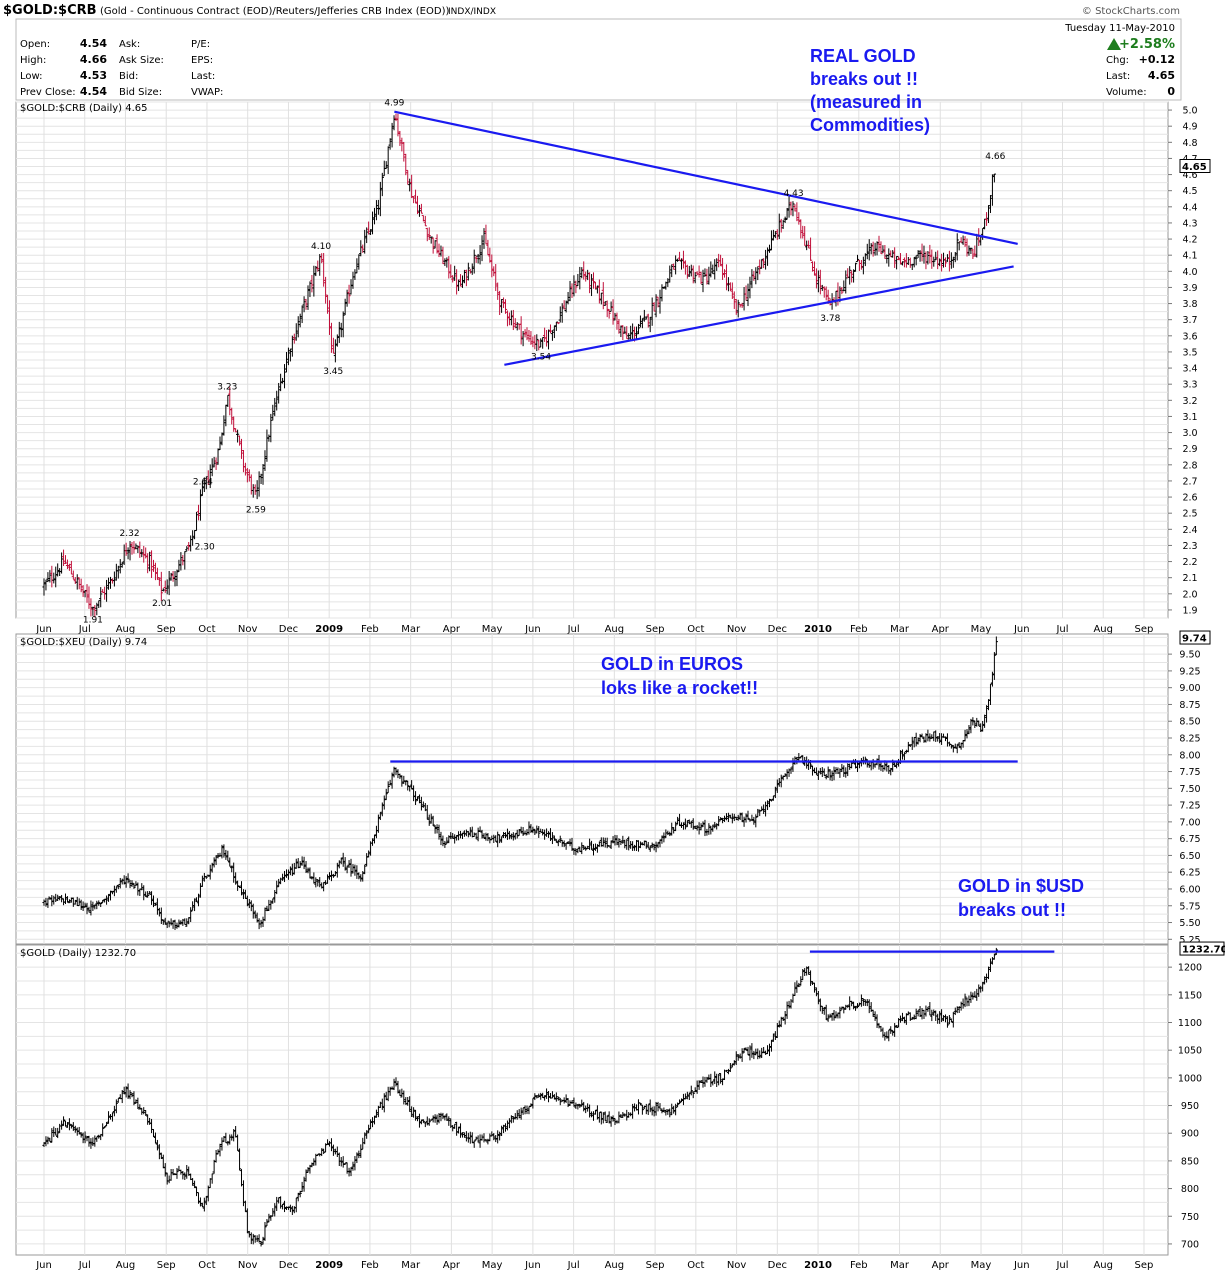 Image resolution: width=1225 pixels, height=1274 pixels. What do you see at coordinates (1189, 256) in the screenshot?
I see `y-tick-label: 4.1` at bounding box center [1189, 256].